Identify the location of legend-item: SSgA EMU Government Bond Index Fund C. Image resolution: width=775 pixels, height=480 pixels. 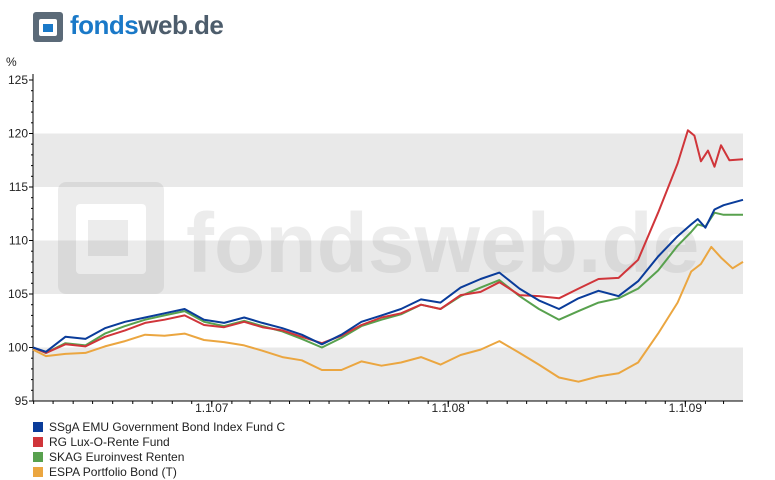
(159, 426).